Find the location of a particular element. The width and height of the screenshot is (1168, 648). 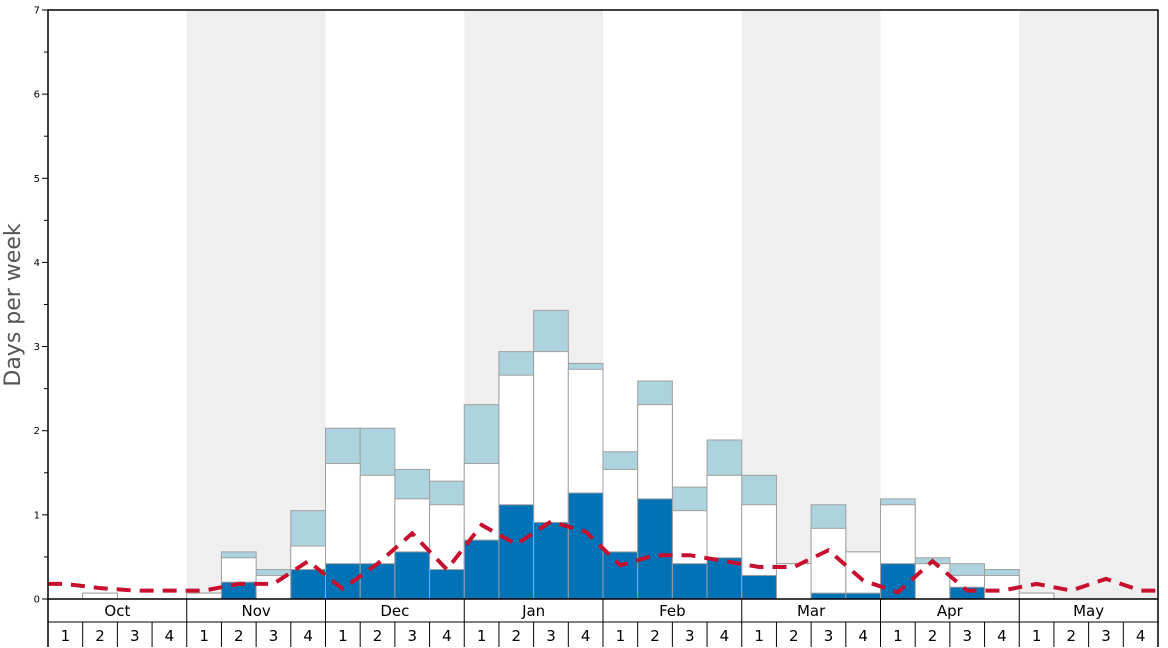

y-tick-label: 6 is located at coordinates (37, 95).